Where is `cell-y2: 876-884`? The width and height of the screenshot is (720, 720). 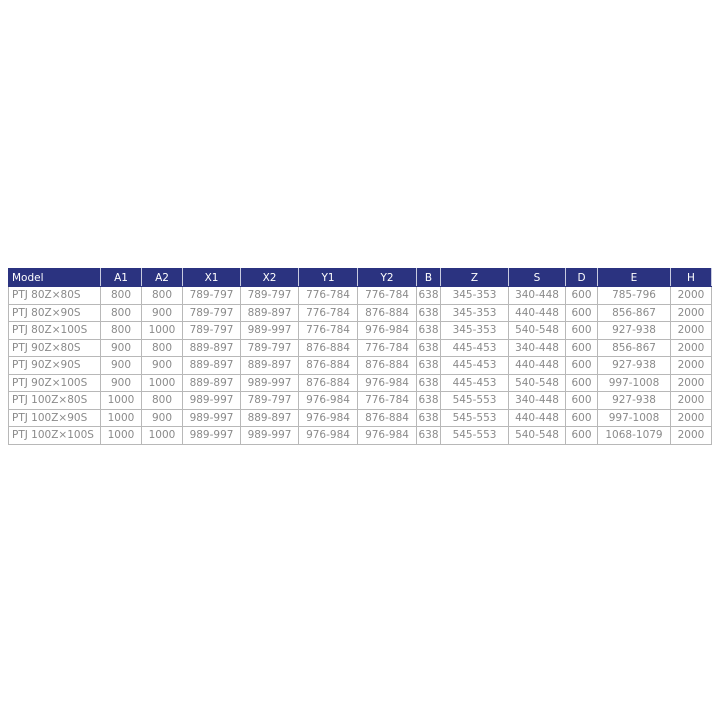 cell-y2: 876-884 is located at coordinates (387, 312).